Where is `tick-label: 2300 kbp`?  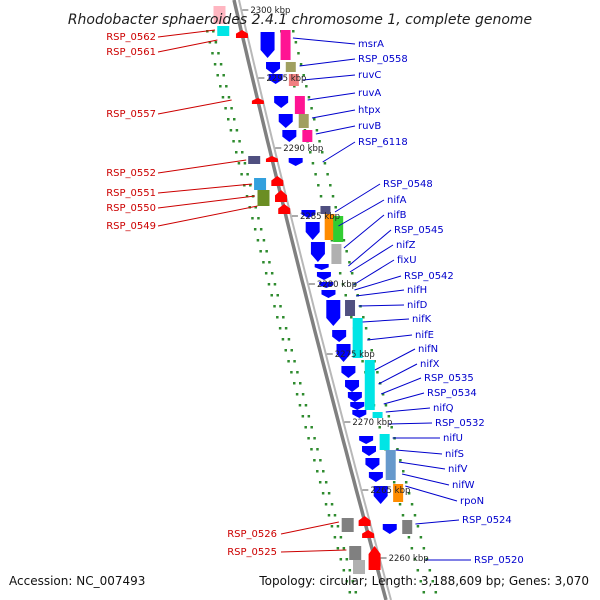 tick-label: 2300 kbp is located at coordinates (270, 11).